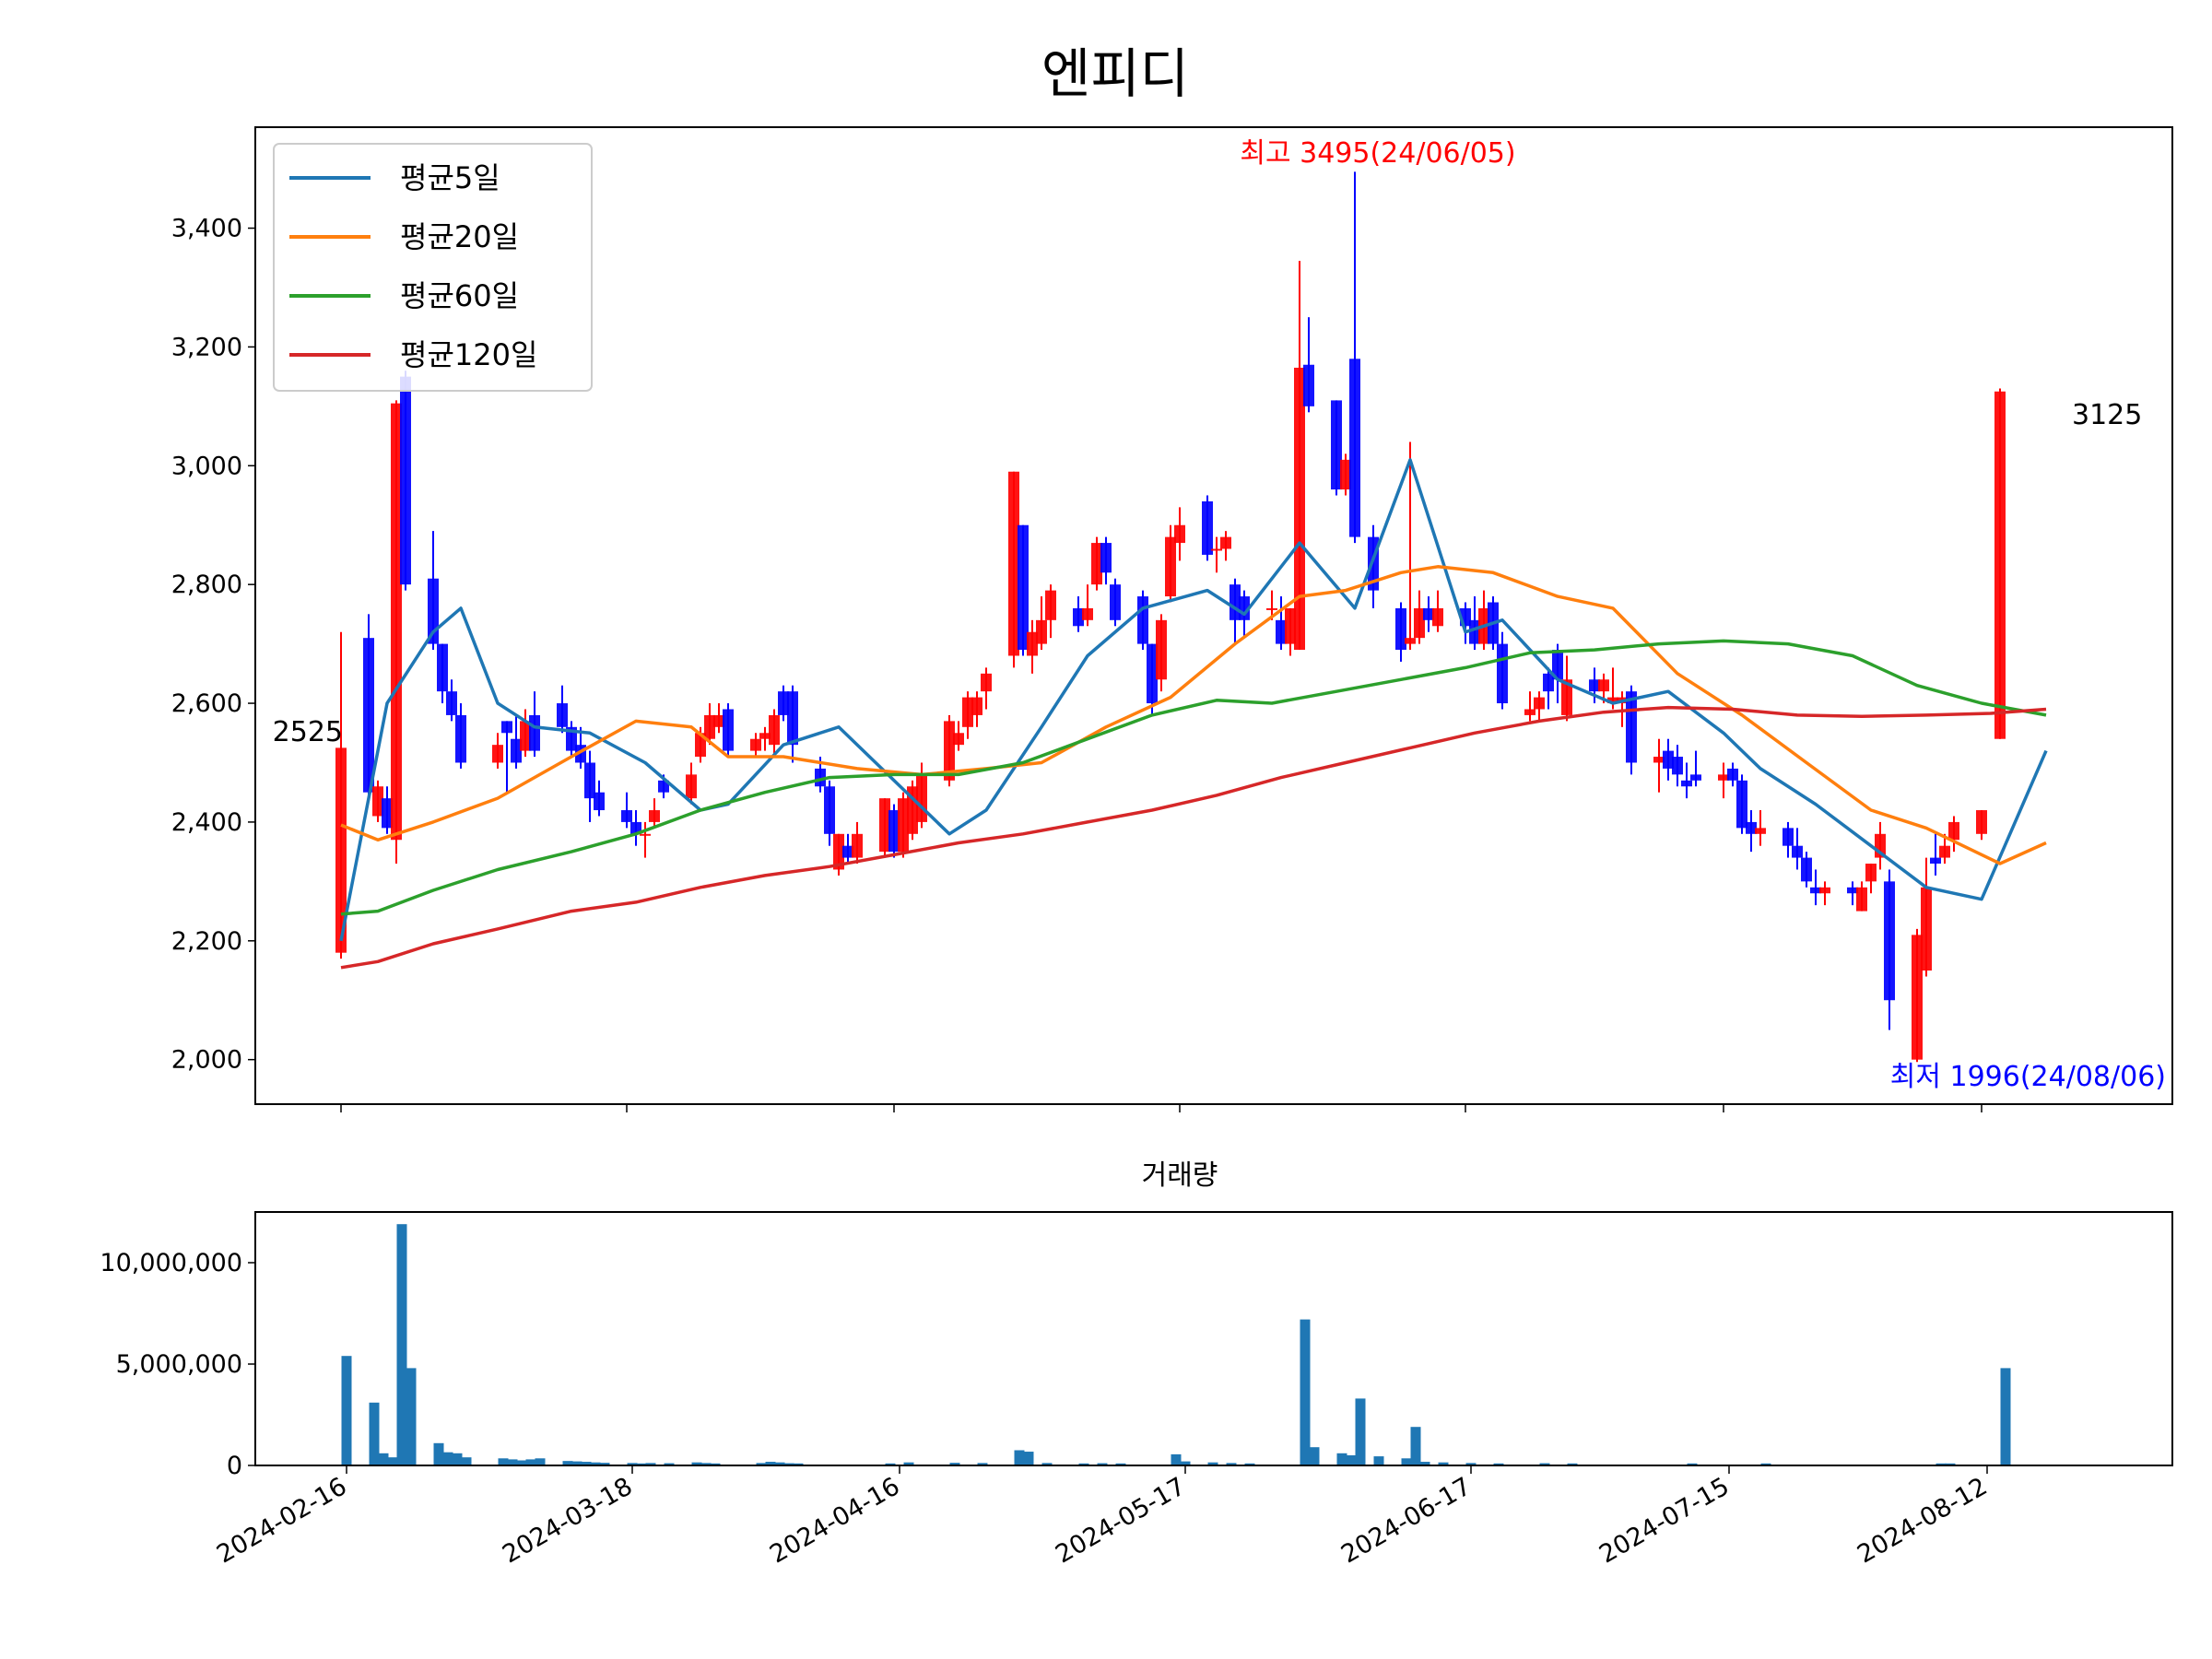 This screenshot has width=2212, height=1659. Describe the element at coordinates (206, 229) in the screenshot. I see `y-tick-label: 3,400` at that location.